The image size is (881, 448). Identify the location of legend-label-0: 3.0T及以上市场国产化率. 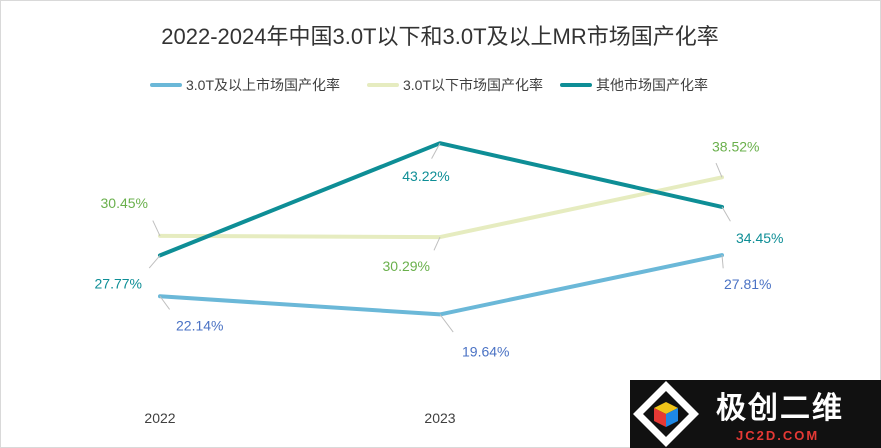
(263, 85).